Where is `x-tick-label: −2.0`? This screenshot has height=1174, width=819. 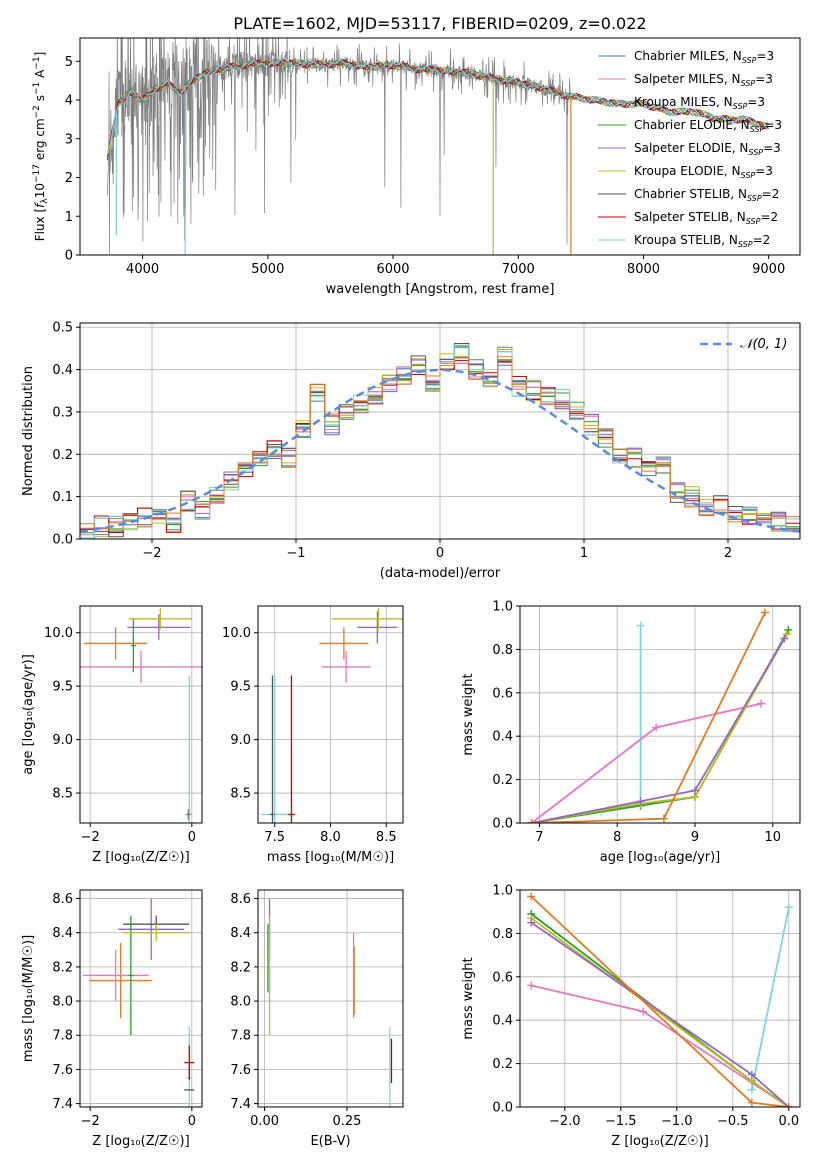
x-tick-label: −2.0 is located at coordinates (565, 1121).